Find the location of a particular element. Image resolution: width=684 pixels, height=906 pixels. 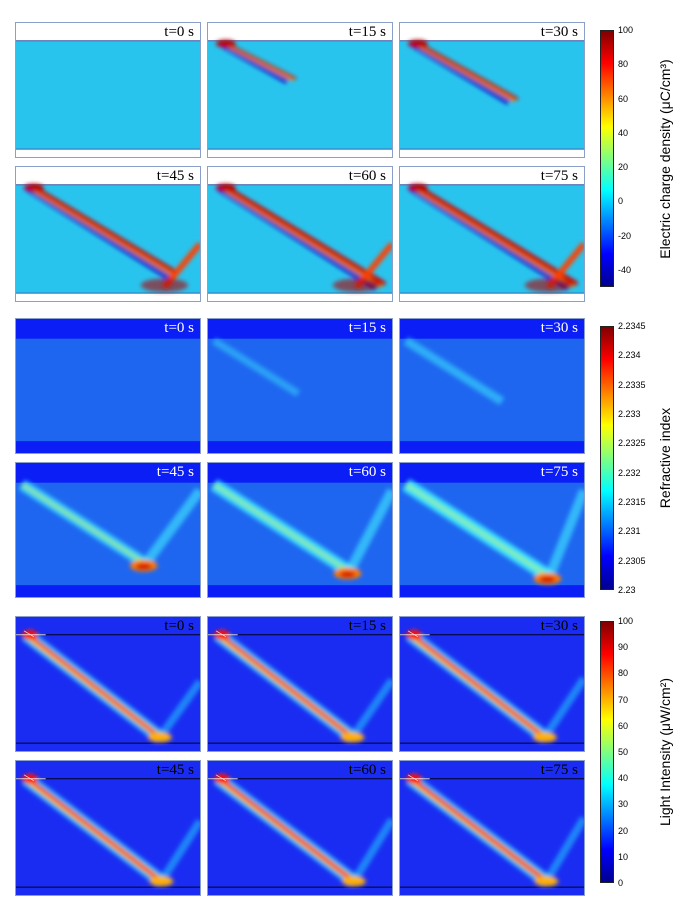

colorbar-title: Light Intensity (μW/cm²) is located at coordinates (665, 752).